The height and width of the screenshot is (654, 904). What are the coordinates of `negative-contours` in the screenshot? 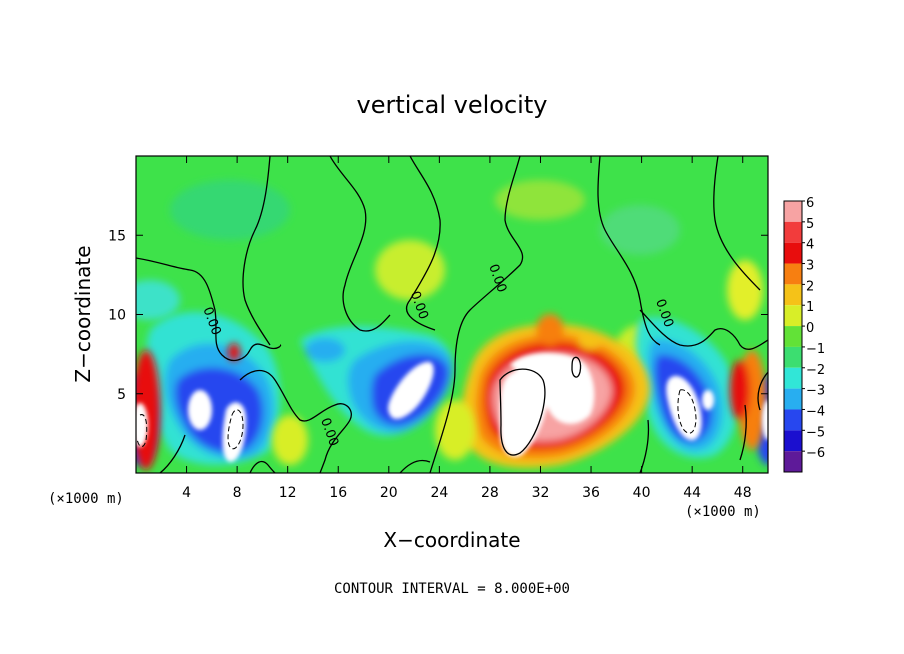 It's located at (416, 419).